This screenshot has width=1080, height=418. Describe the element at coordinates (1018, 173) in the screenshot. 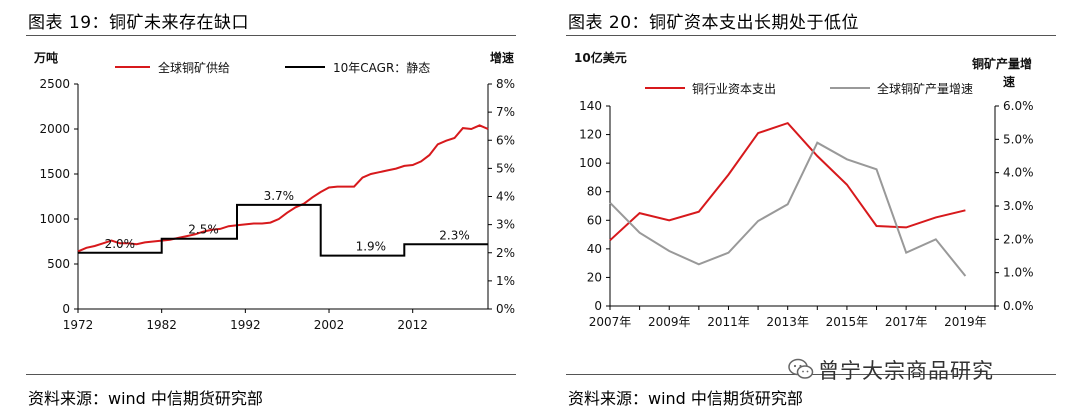

I see `y-right-tick-label: 4.0%` at that location.